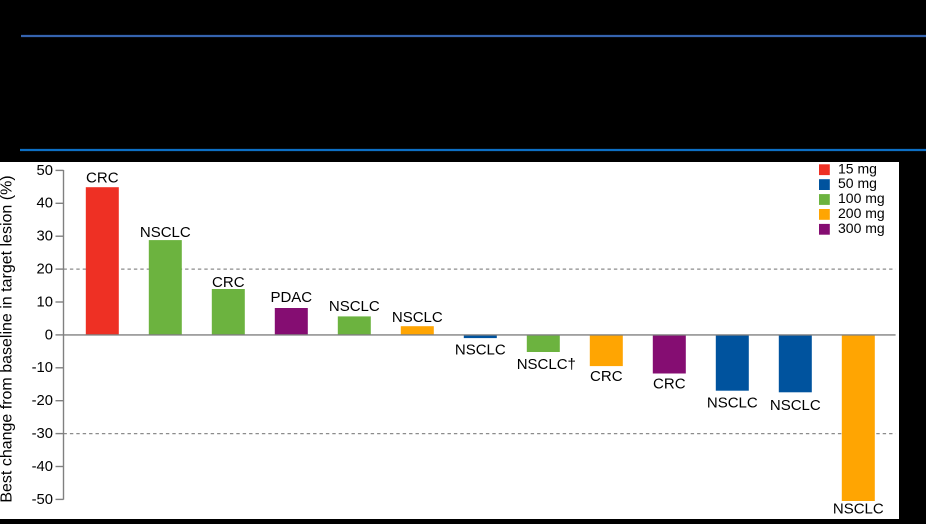  Describe the element at coordinates (857, 183) in the screenshot. I see `svg-text: 50 mg` at that location.